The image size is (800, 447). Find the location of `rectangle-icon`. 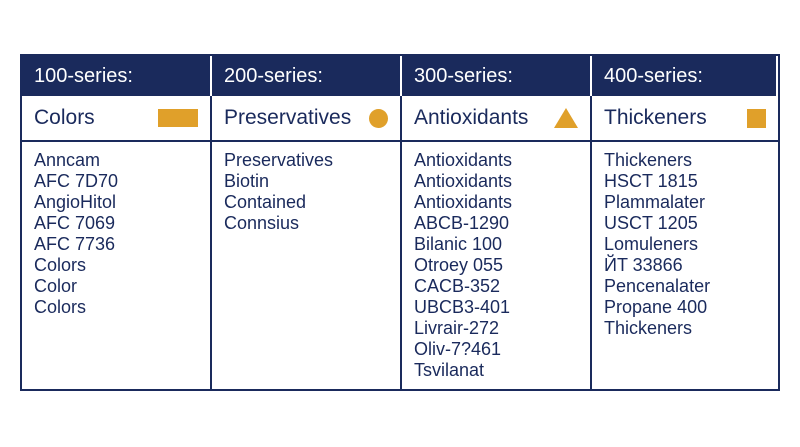

rectangle-icon is located at coordinates (178, 118).